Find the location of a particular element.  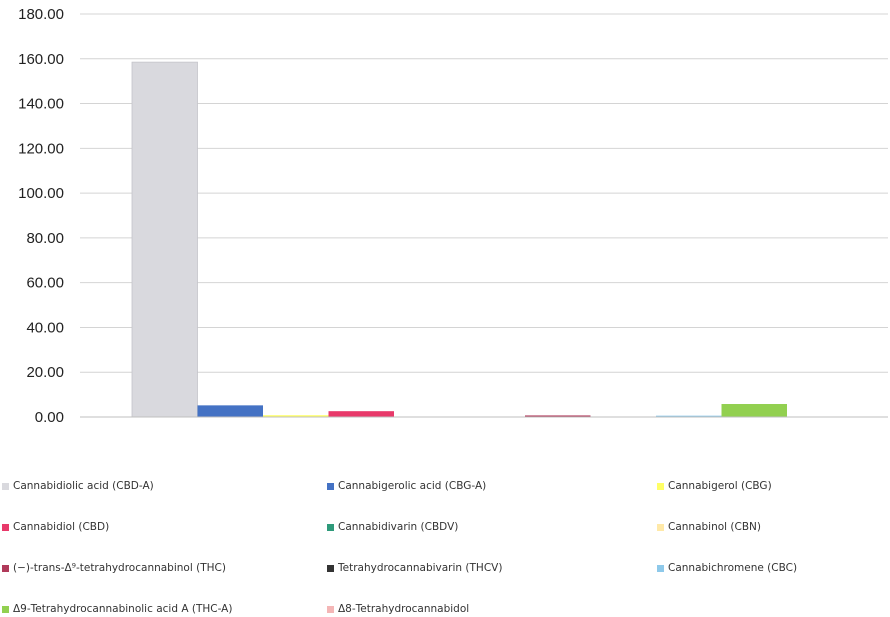

y-tick-label: 180.00 is located at coordinates (41, 14).